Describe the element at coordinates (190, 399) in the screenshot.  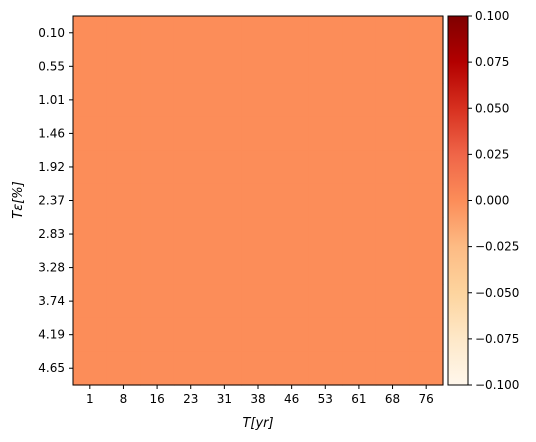
I see `x-tick-label: 23` at that location.